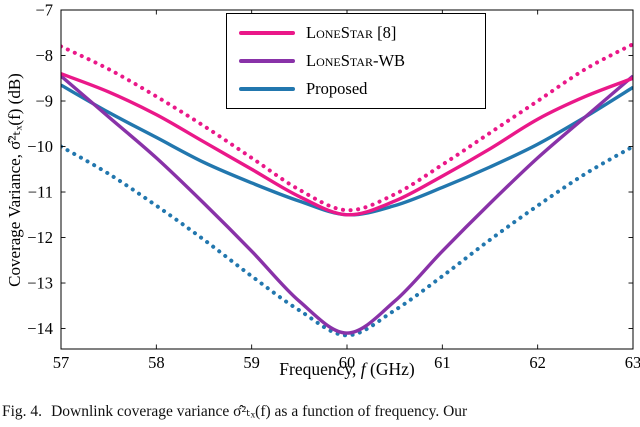  I want to click on legend-item: LoneStar [8], so click(356, 33).